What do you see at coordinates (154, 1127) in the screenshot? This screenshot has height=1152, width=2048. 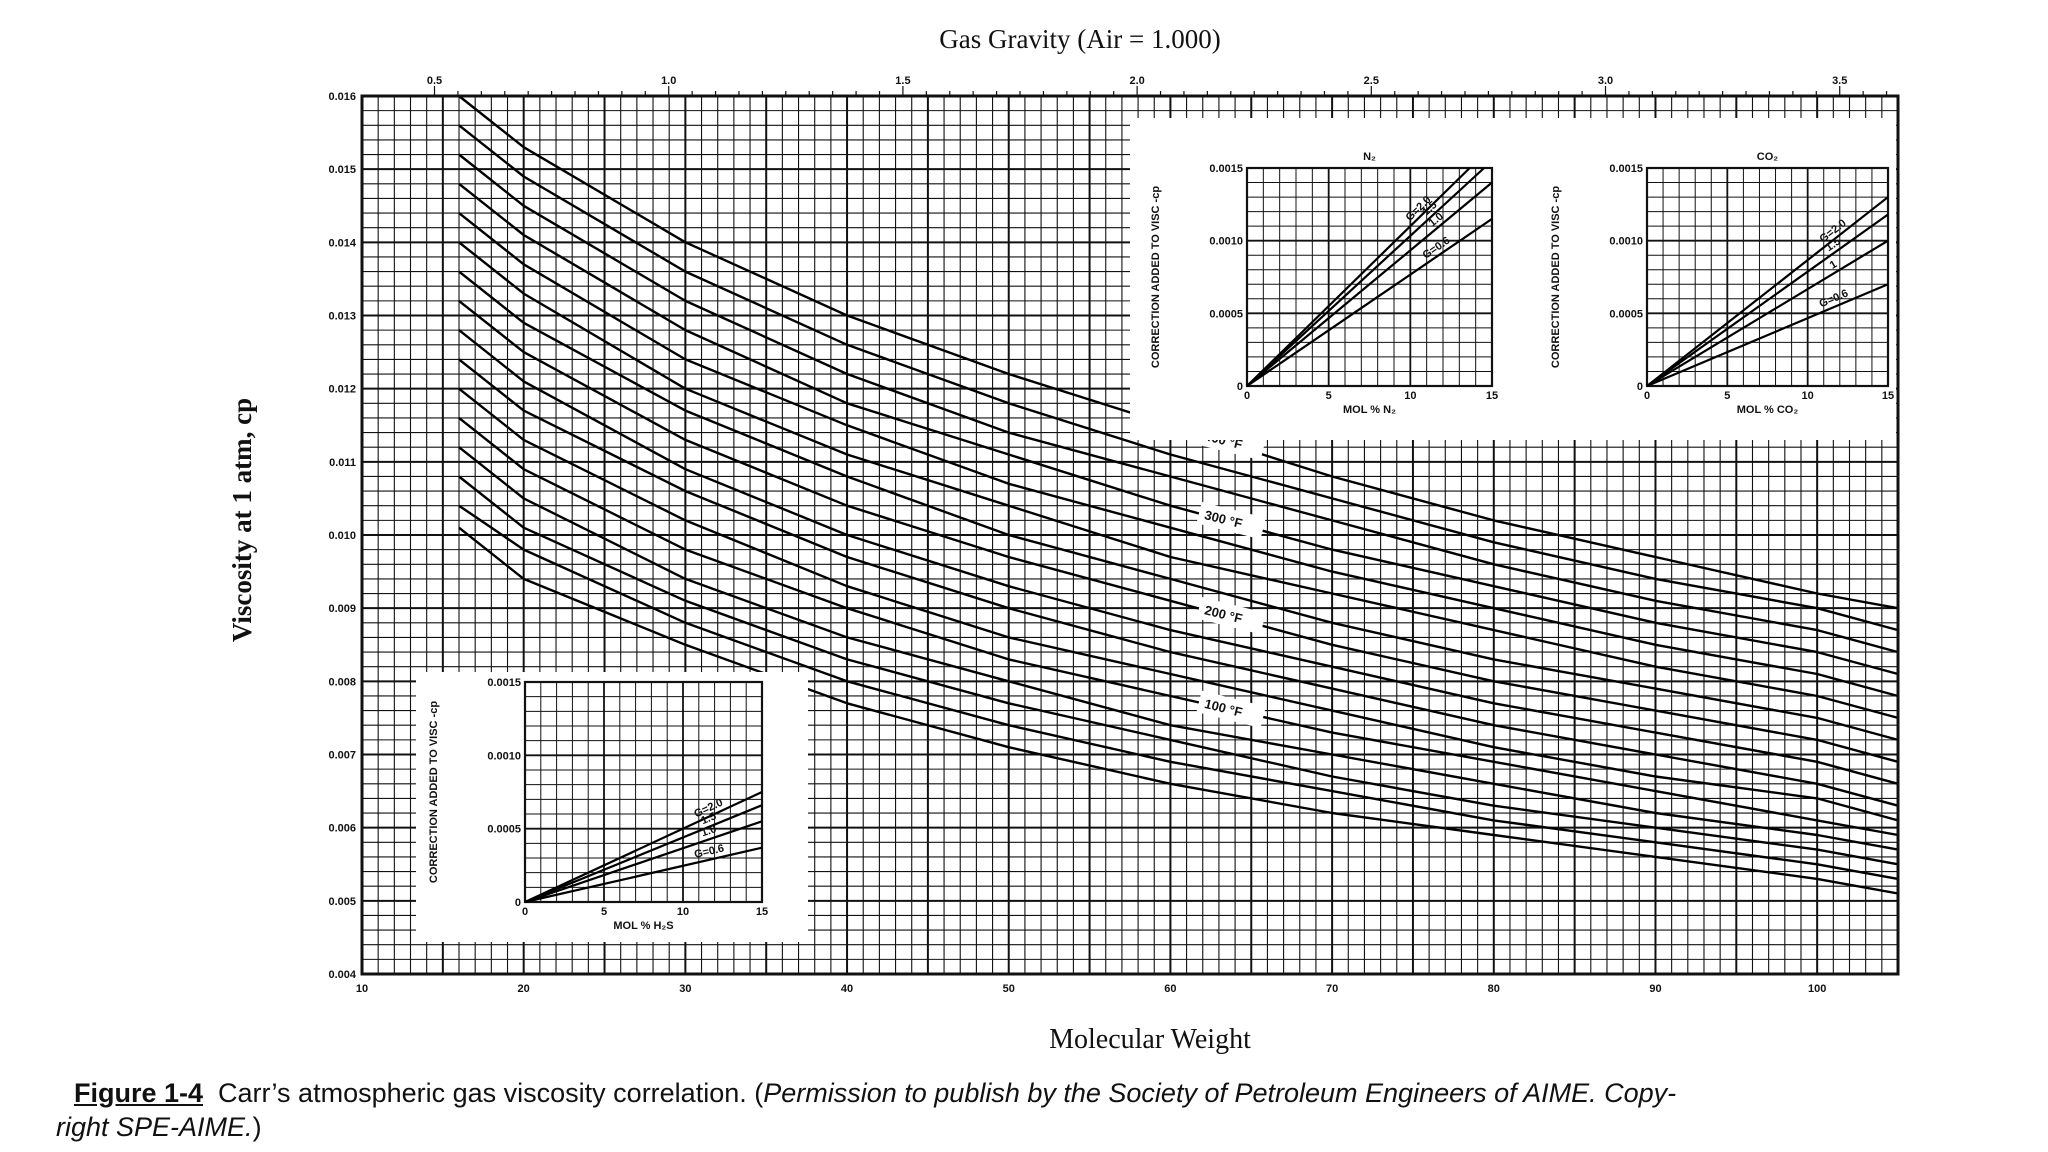 I see `caption-line2: right SPE-AIME.` at bounding box center [154, 1127].